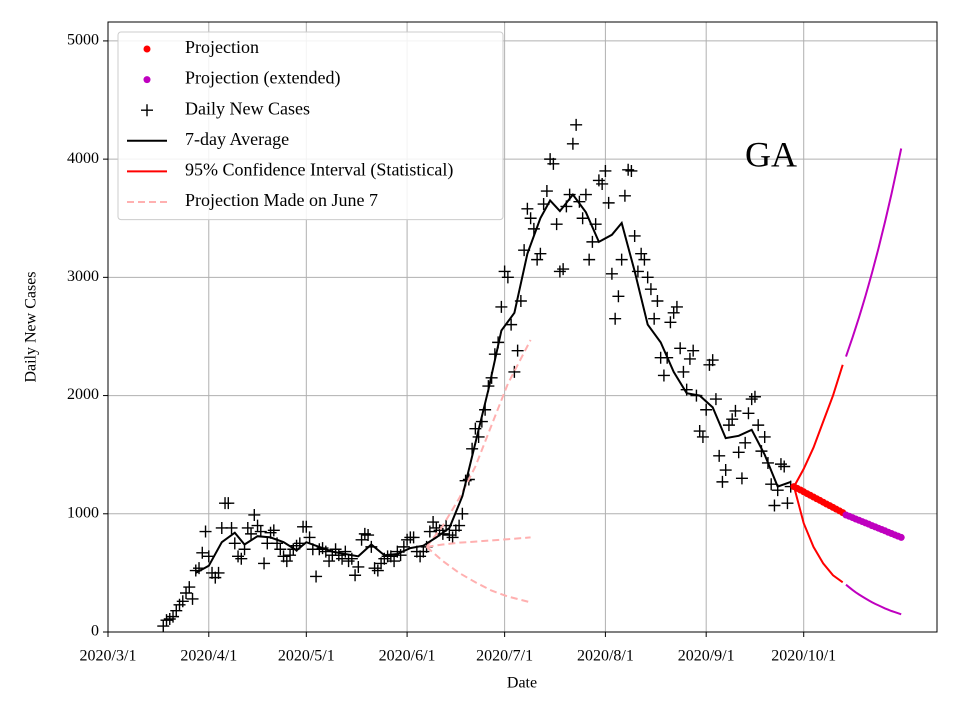 This screenshot has height=720, width=960. Describe the element at coordinates (522, 683) in the screenshot. I see `x-axis-label: Date` at that location.